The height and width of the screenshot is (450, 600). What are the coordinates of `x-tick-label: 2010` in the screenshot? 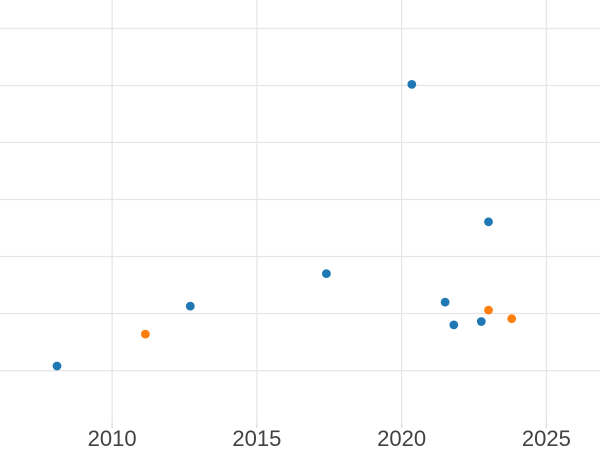 It's located at (112, 438).